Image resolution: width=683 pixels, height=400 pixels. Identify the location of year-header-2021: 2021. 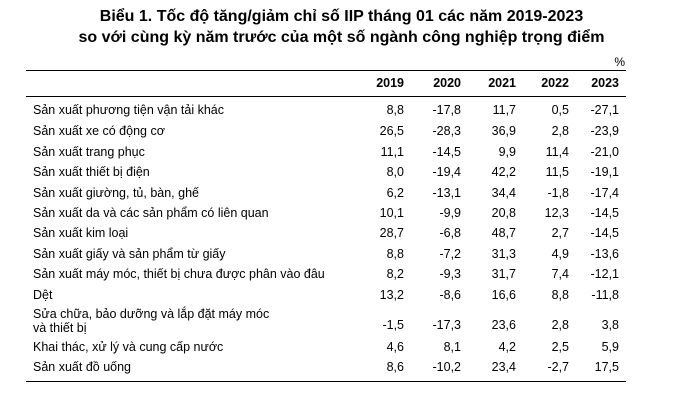
(502, 83).